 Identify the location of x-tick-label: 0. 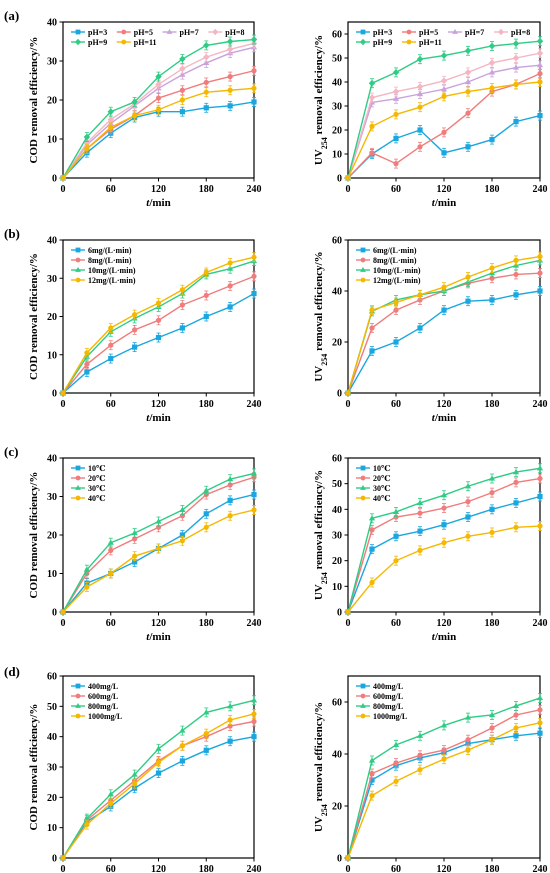
(63, 868).